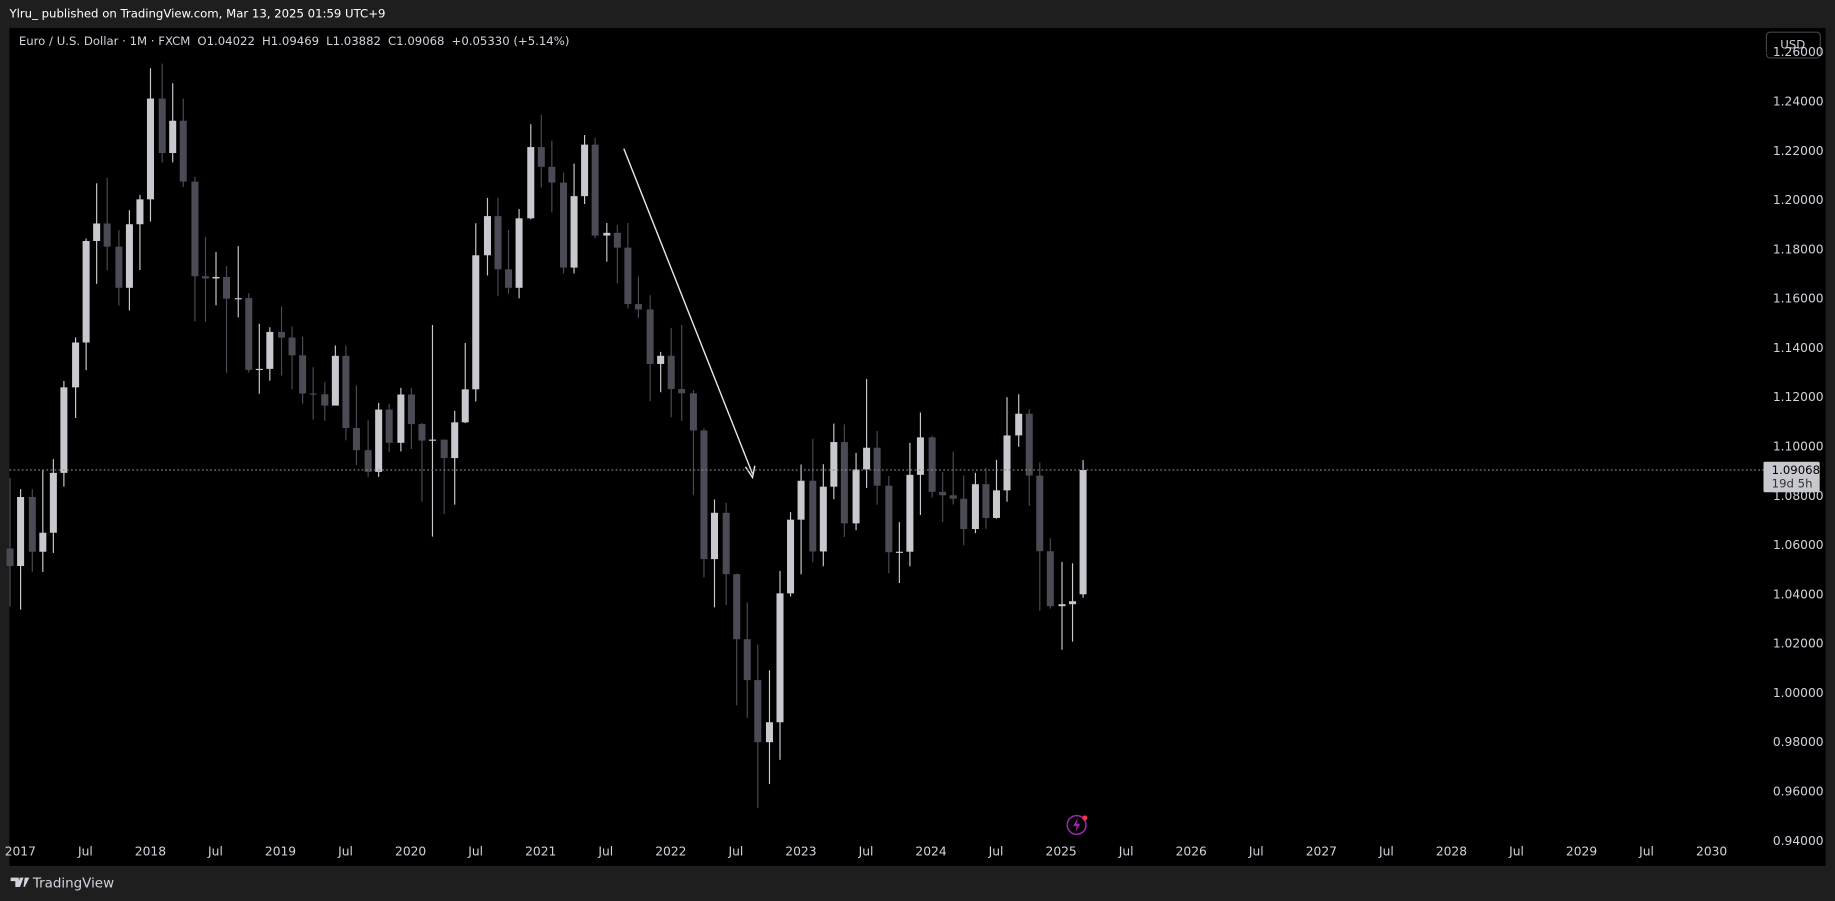  Describe the element at coordinates (1451, 851) in the screenshot. I see `x-tick-label: 2028` at that location.